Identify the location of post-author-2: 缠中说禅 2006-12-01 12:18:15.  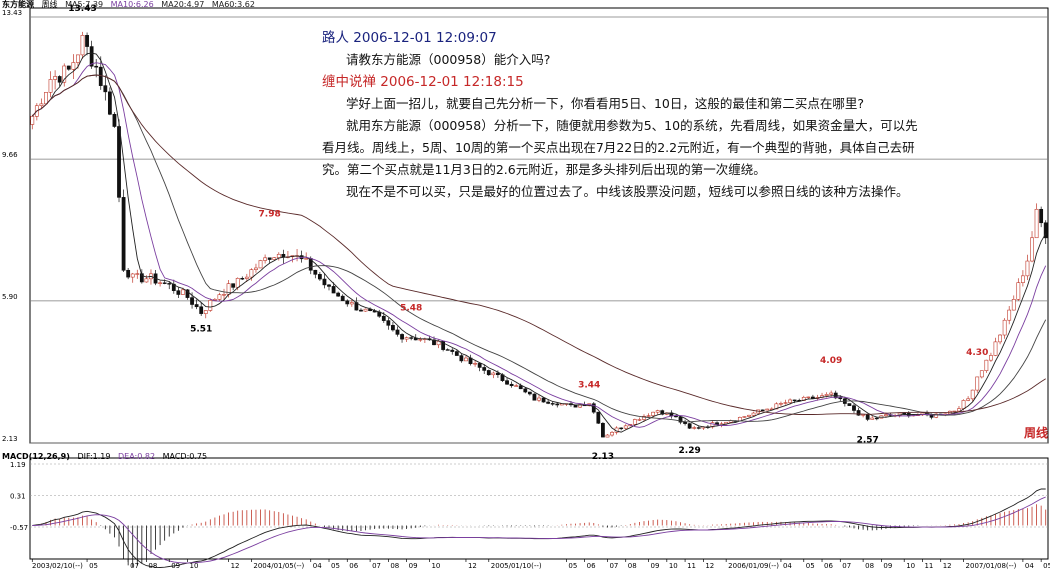
(423, 82).